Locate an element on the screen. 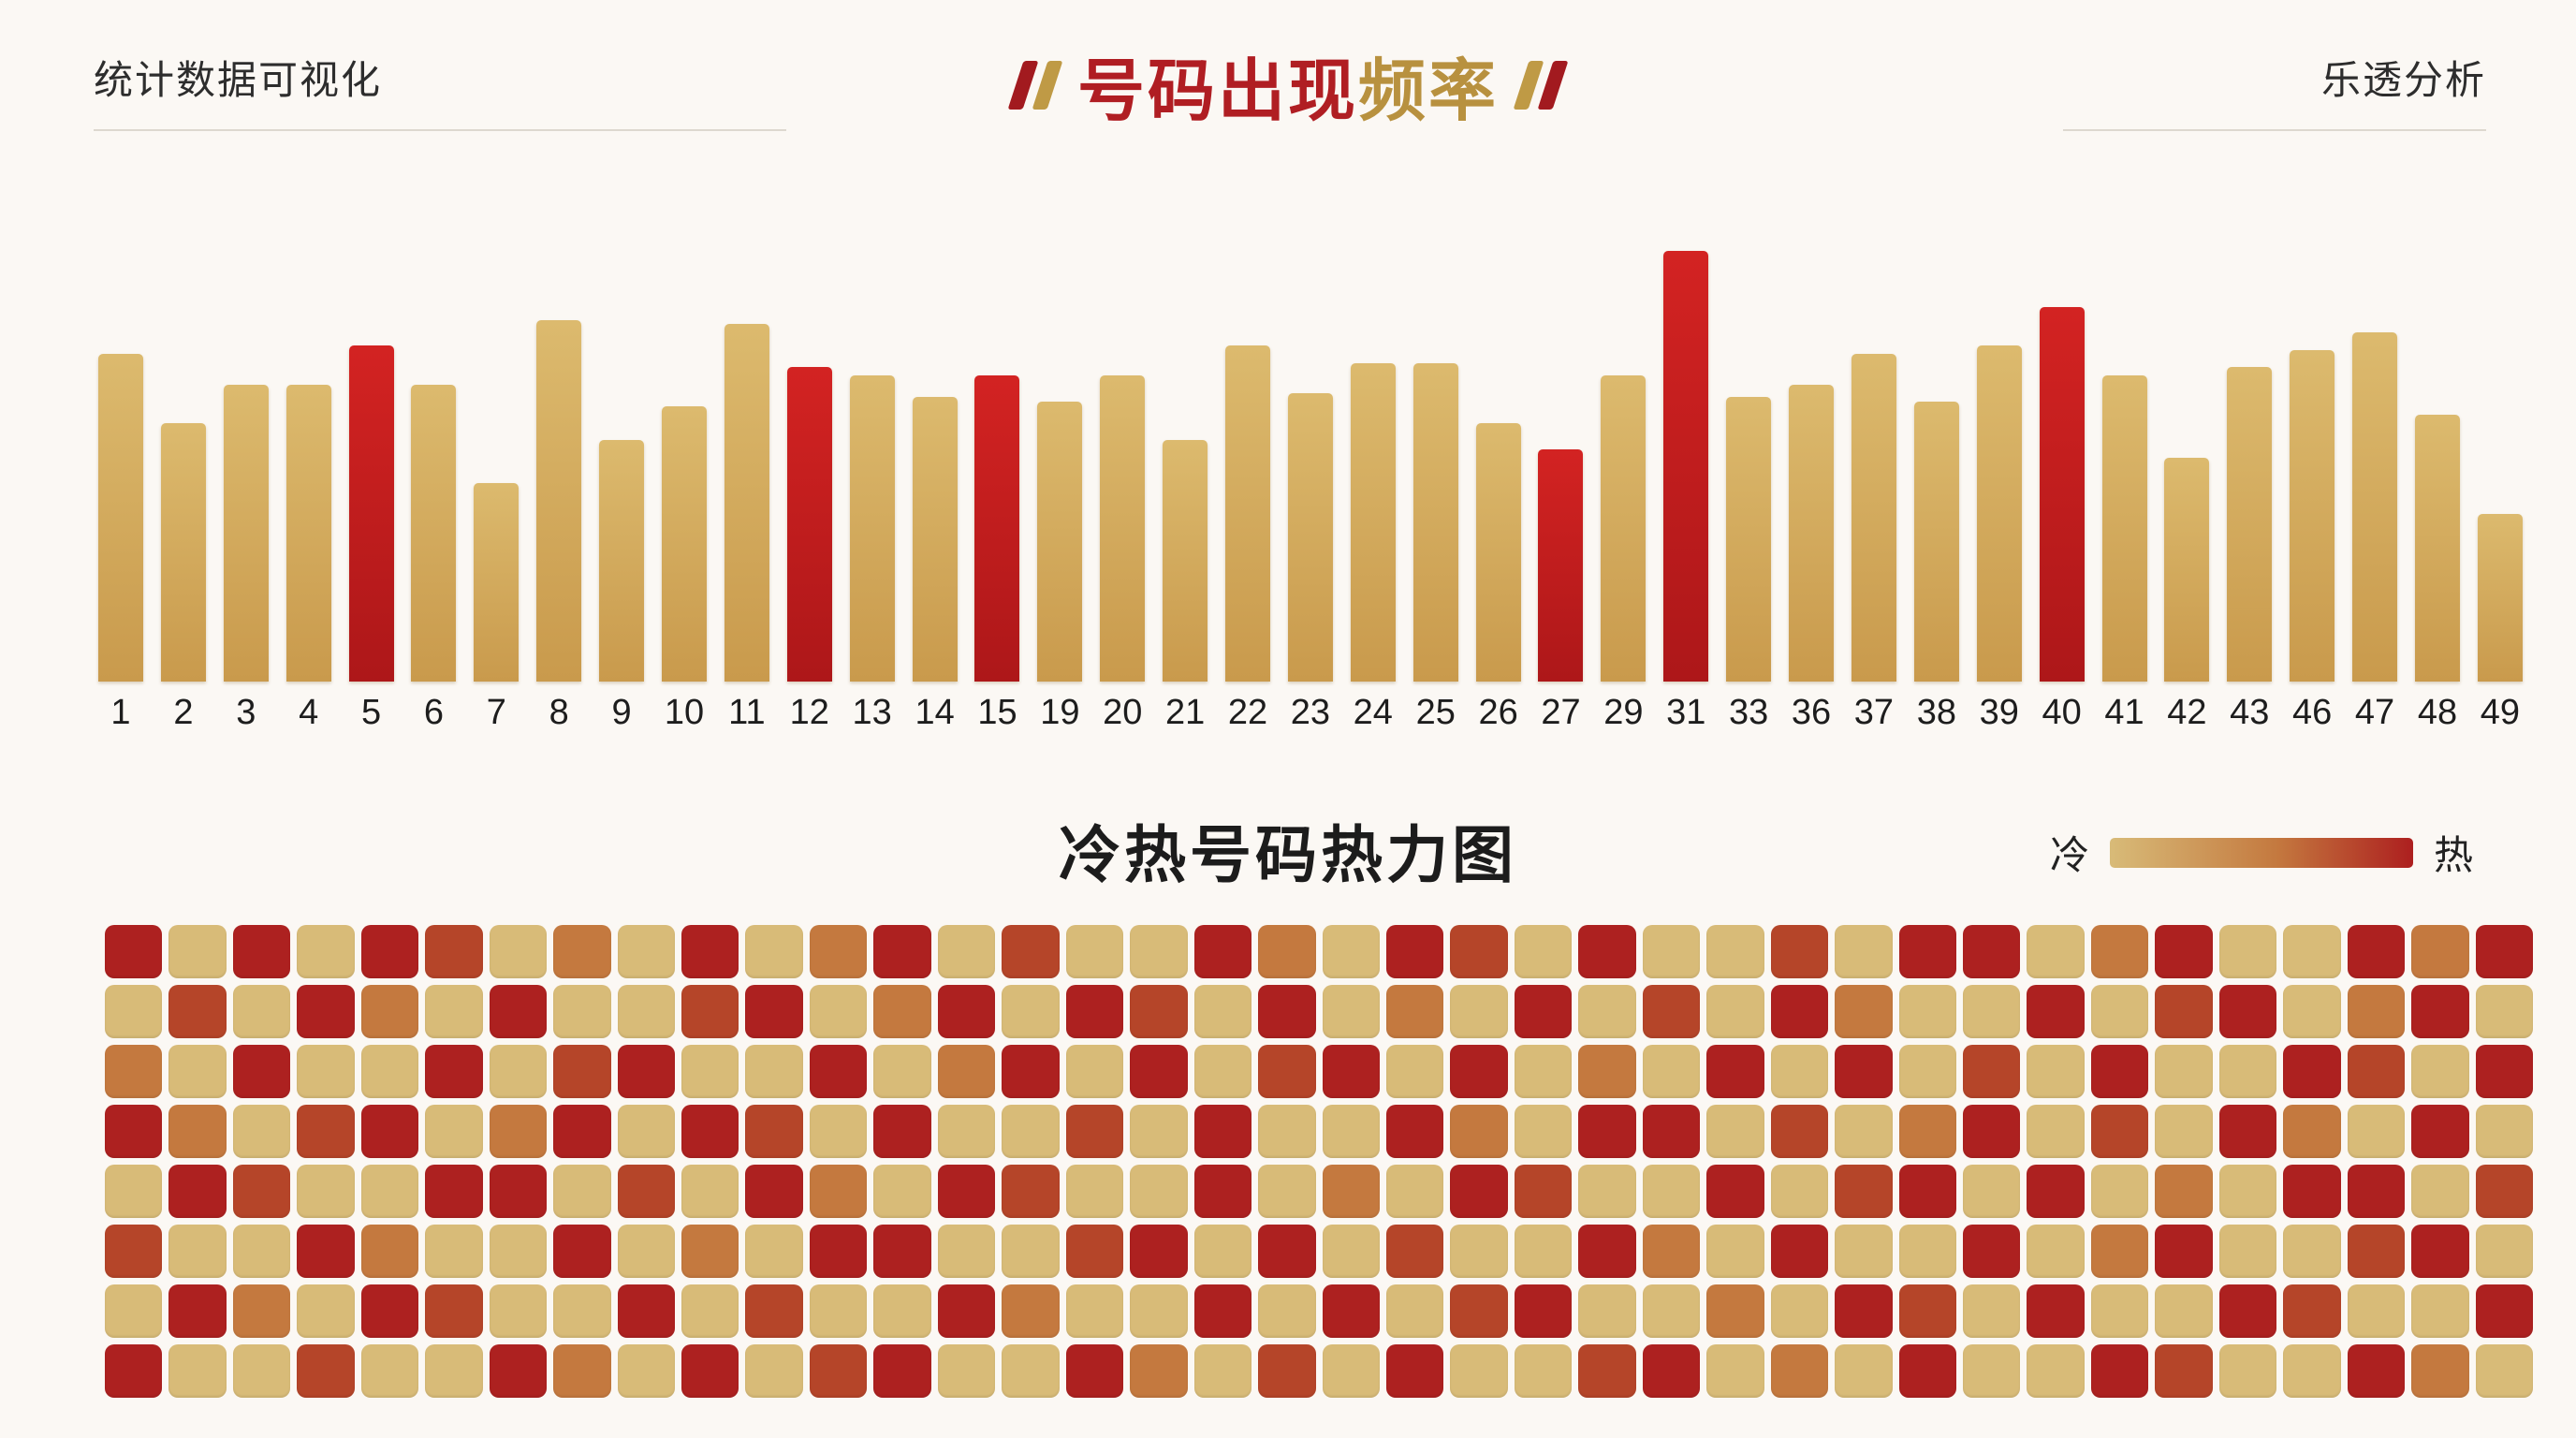  bar-label: 49 is located at coordinates (2500, 712).